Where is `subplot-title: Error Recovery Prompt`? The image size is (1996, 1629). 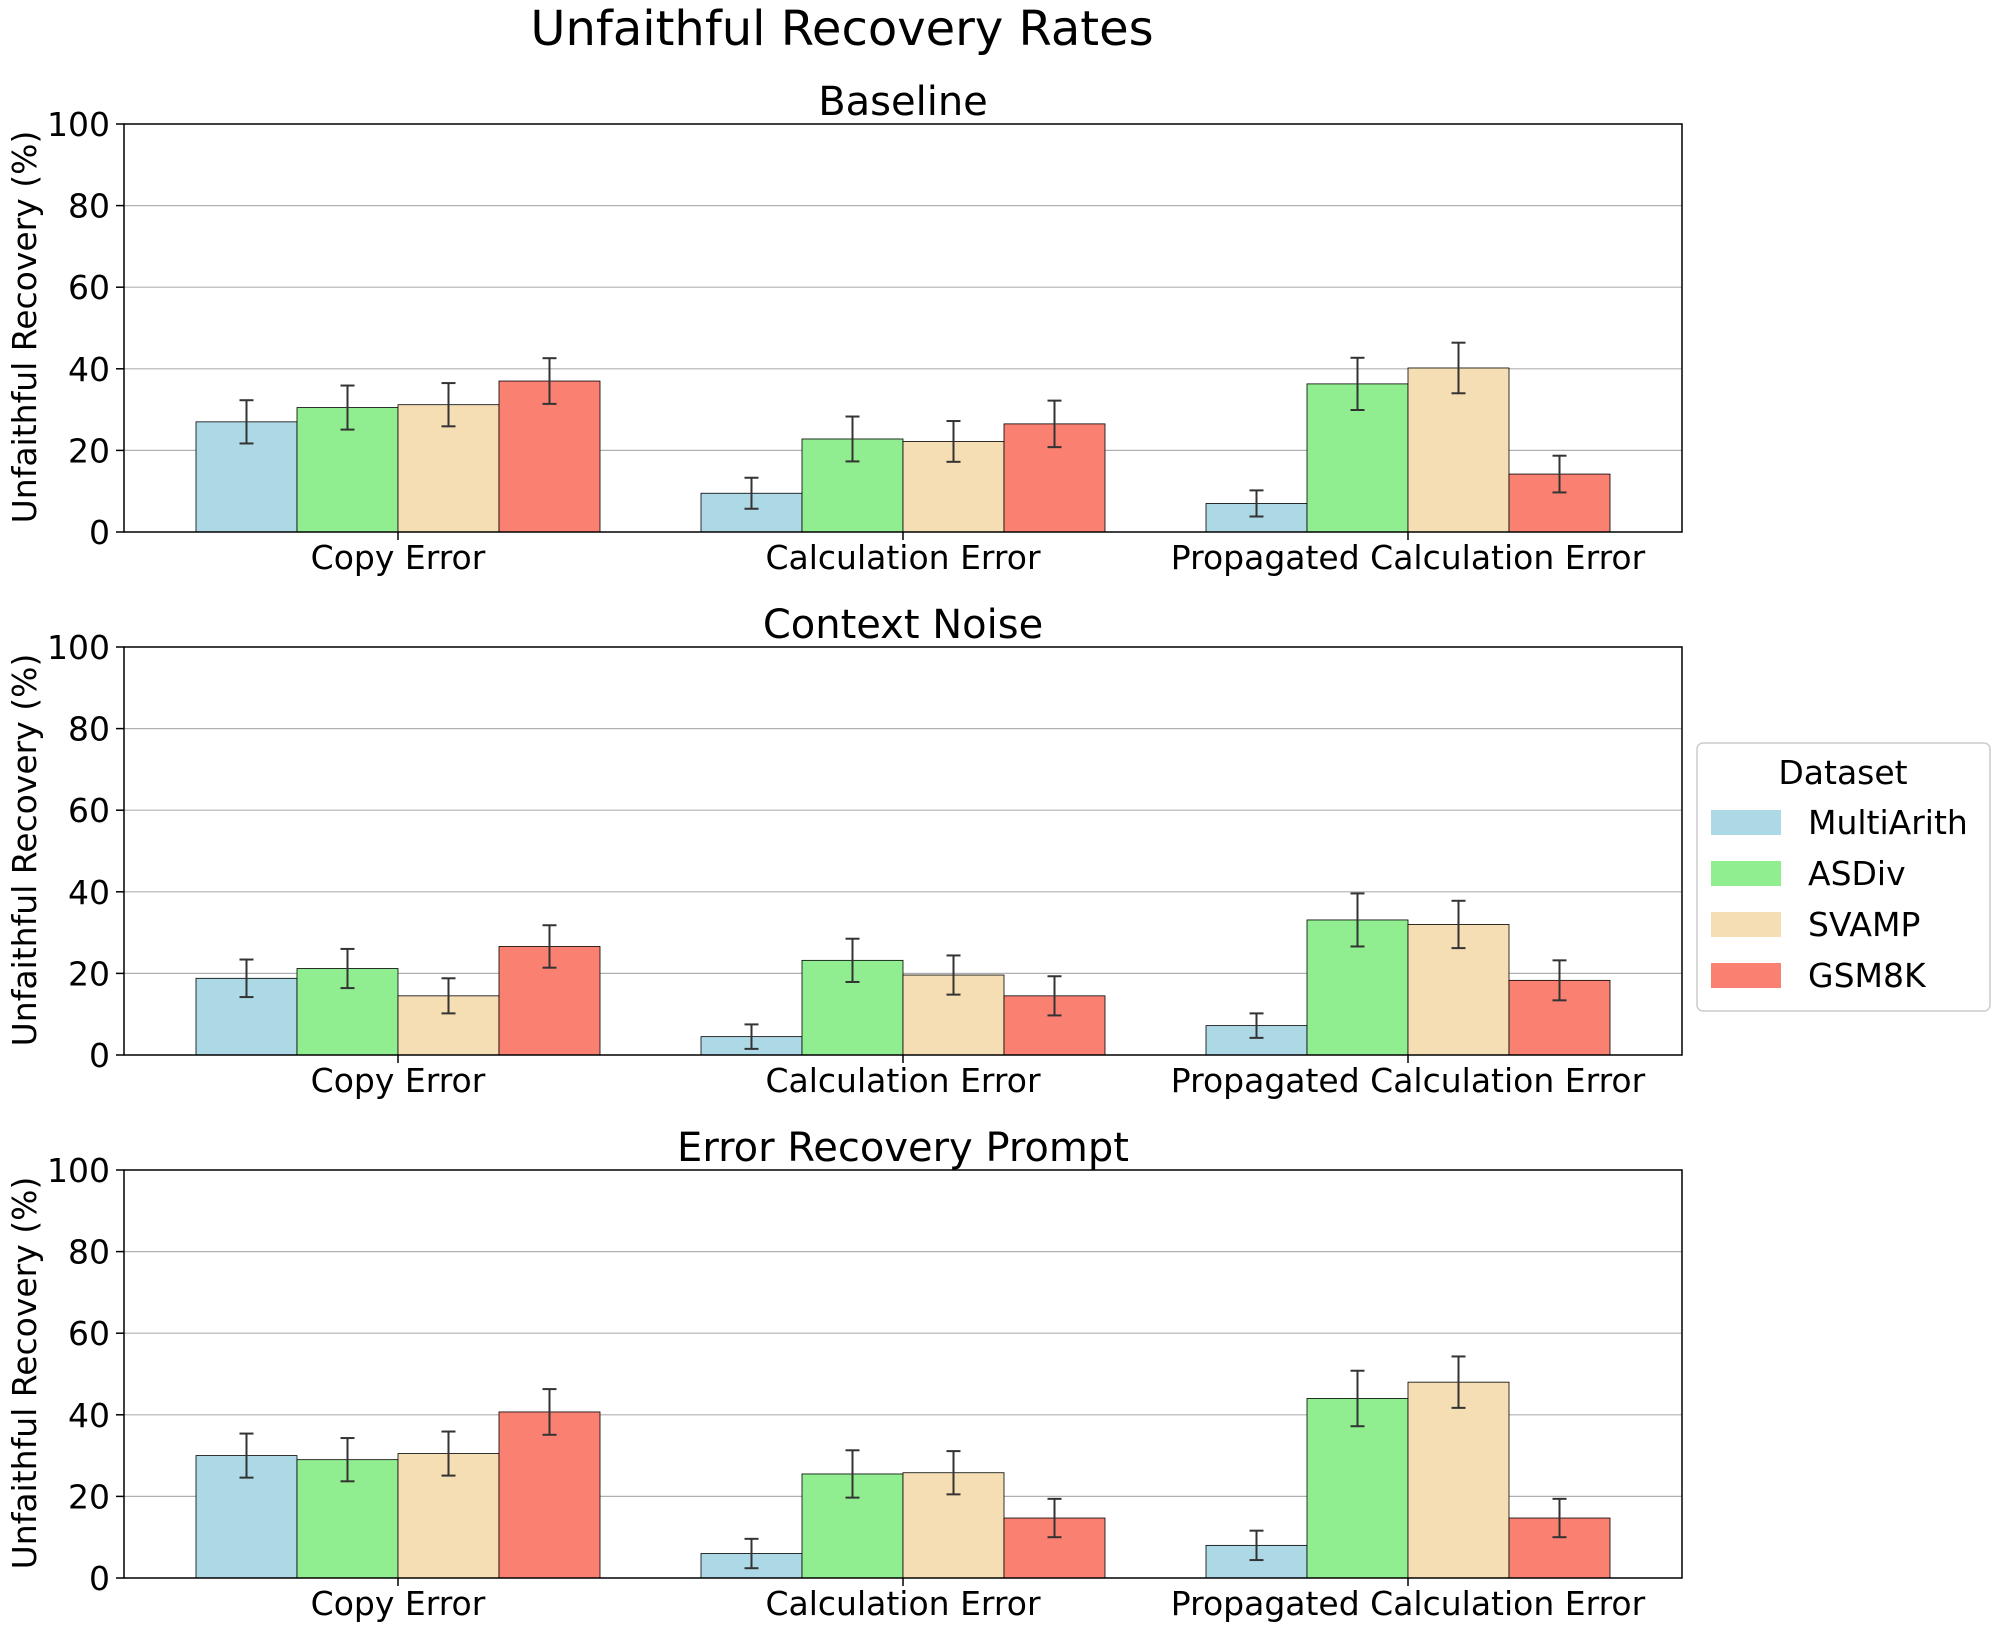
subplot-title: Error Recovery Prompt is located at coordinates (903, 1148).